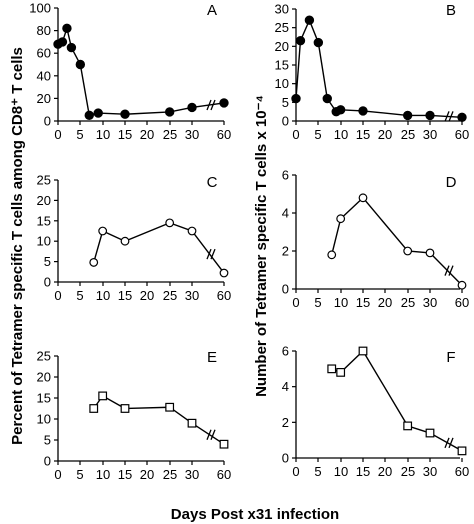  Describe the element at coordinates (451, 10) in the screenshot. I see `panel-label: B` at that location.